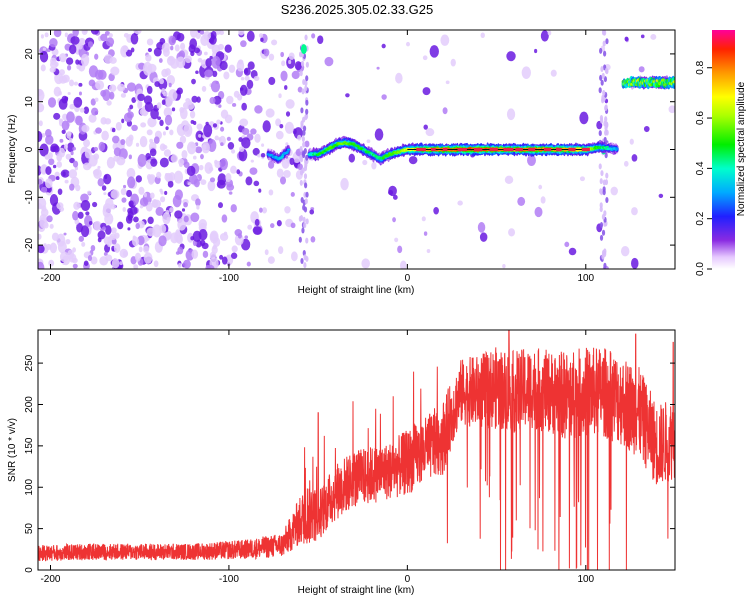 The image size is (750, 600). Describe the element at coordinates (29, 362) in the screenshot. I see `snr-y-tick-label: 250` at that location.